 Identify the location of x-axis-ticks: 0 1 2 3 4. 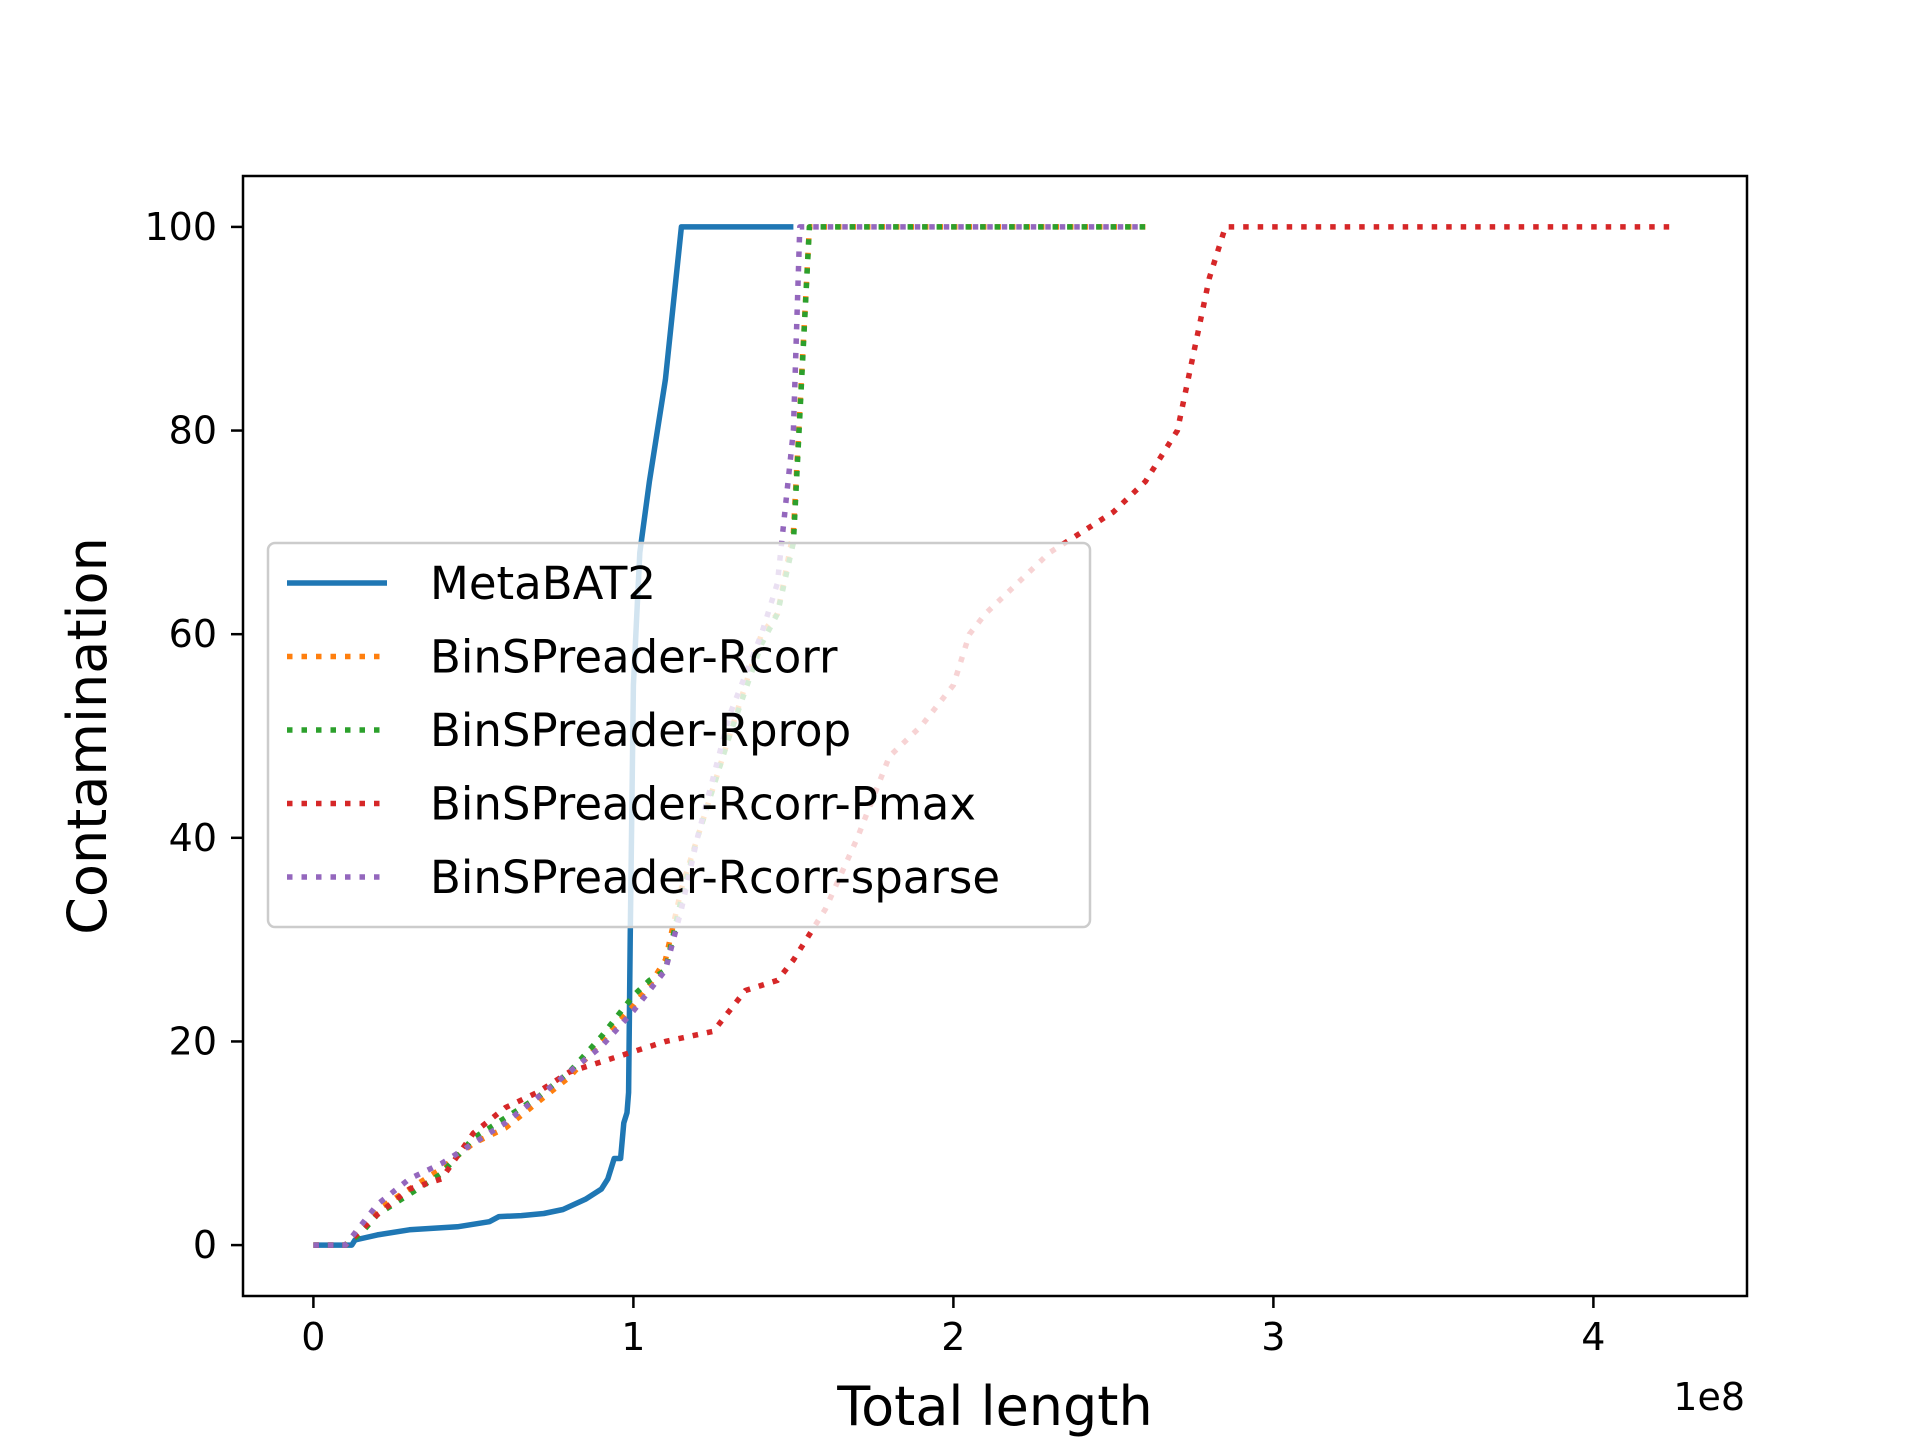
(953, 1327).